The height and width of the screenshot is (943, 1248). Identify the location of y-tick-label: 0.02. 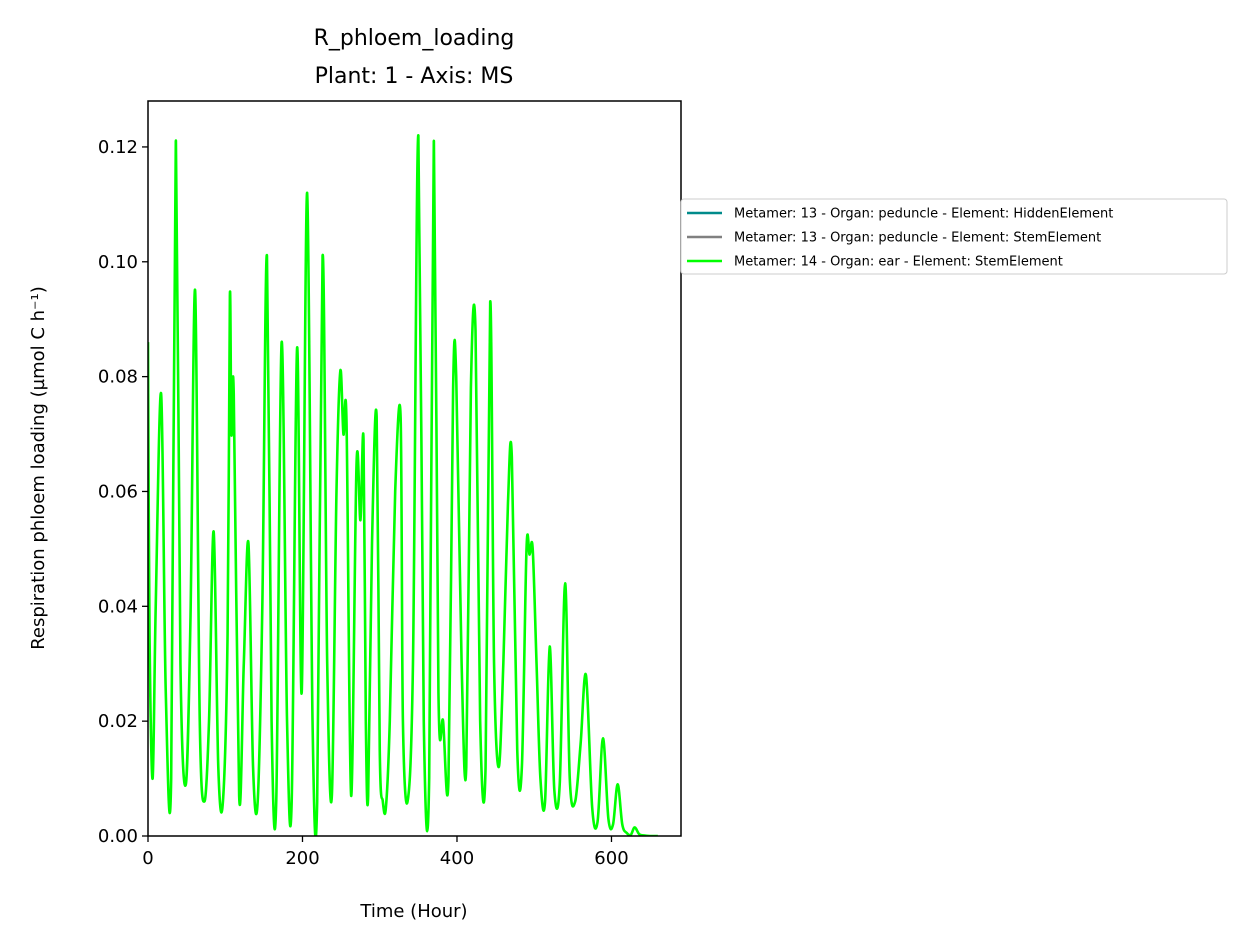
(118, 721).